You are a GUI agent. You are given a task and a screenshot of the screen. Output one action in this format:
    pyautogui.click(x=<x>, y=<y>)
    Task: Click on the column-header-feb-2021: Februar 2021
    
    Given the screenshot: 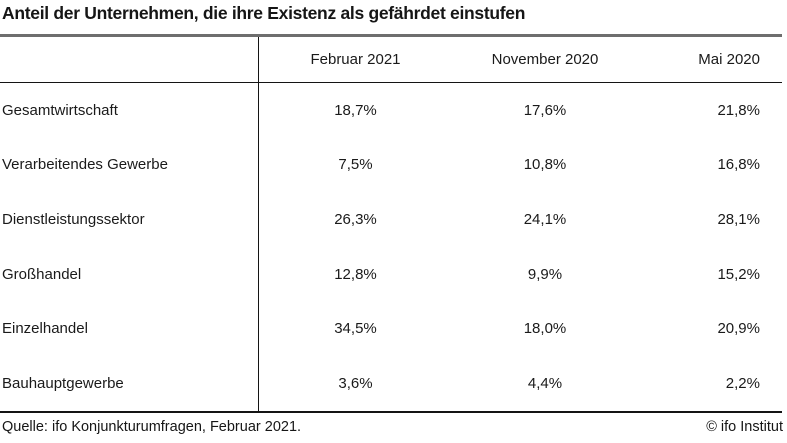 What is the action you would take?
    pyautogui.click(x=355, y=60)
    